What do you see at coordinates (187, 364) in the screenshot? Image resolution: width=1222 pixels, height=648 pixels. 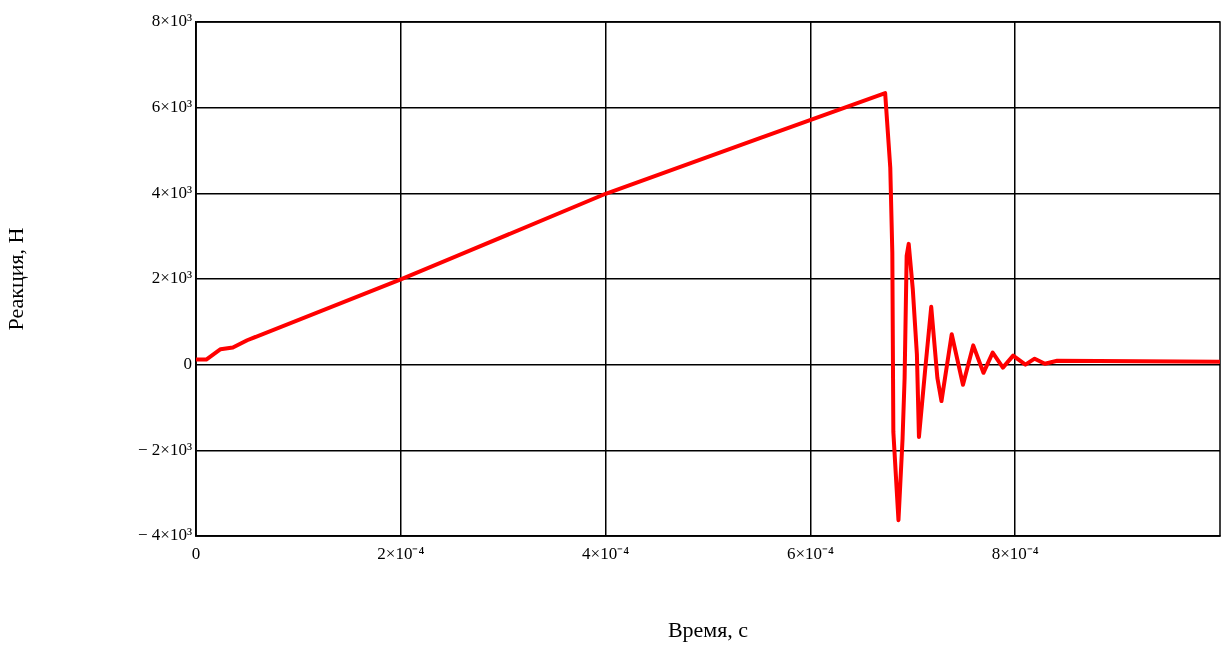 I see `y-tick-label: 0` at bounding box center [187, 364].